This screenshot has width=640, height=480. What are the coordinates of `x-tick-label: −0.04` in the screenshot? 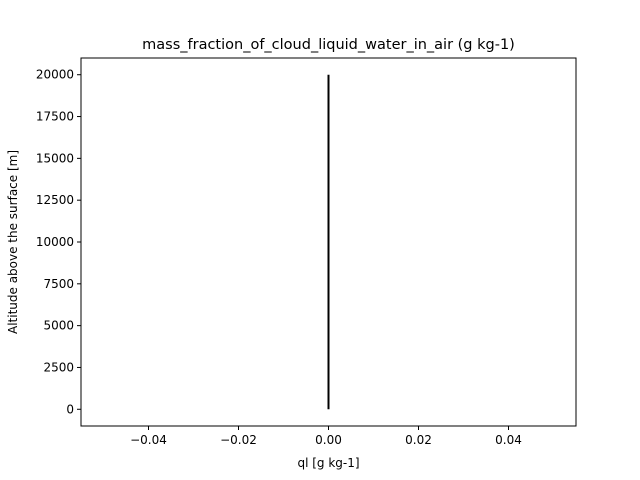 It's located at (148, 440).